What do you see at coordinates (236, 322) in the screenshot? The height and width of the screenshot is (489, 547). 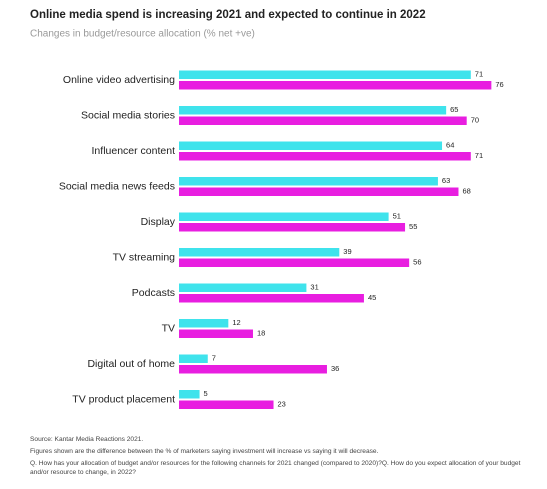 I see `value-label: 12` at bounding box center [236, 322].